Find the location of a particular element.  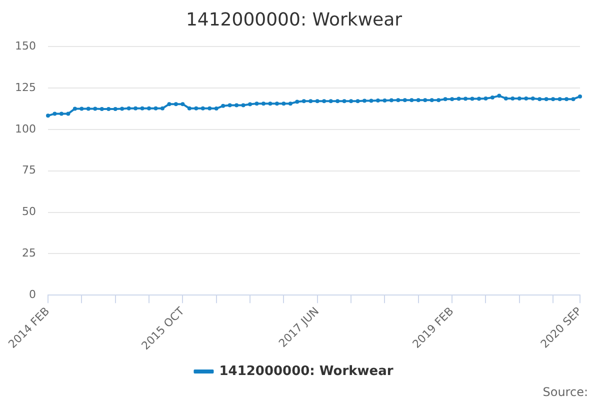

legend-label: 1412000000: Workwear is located at coordinates (306, 371).